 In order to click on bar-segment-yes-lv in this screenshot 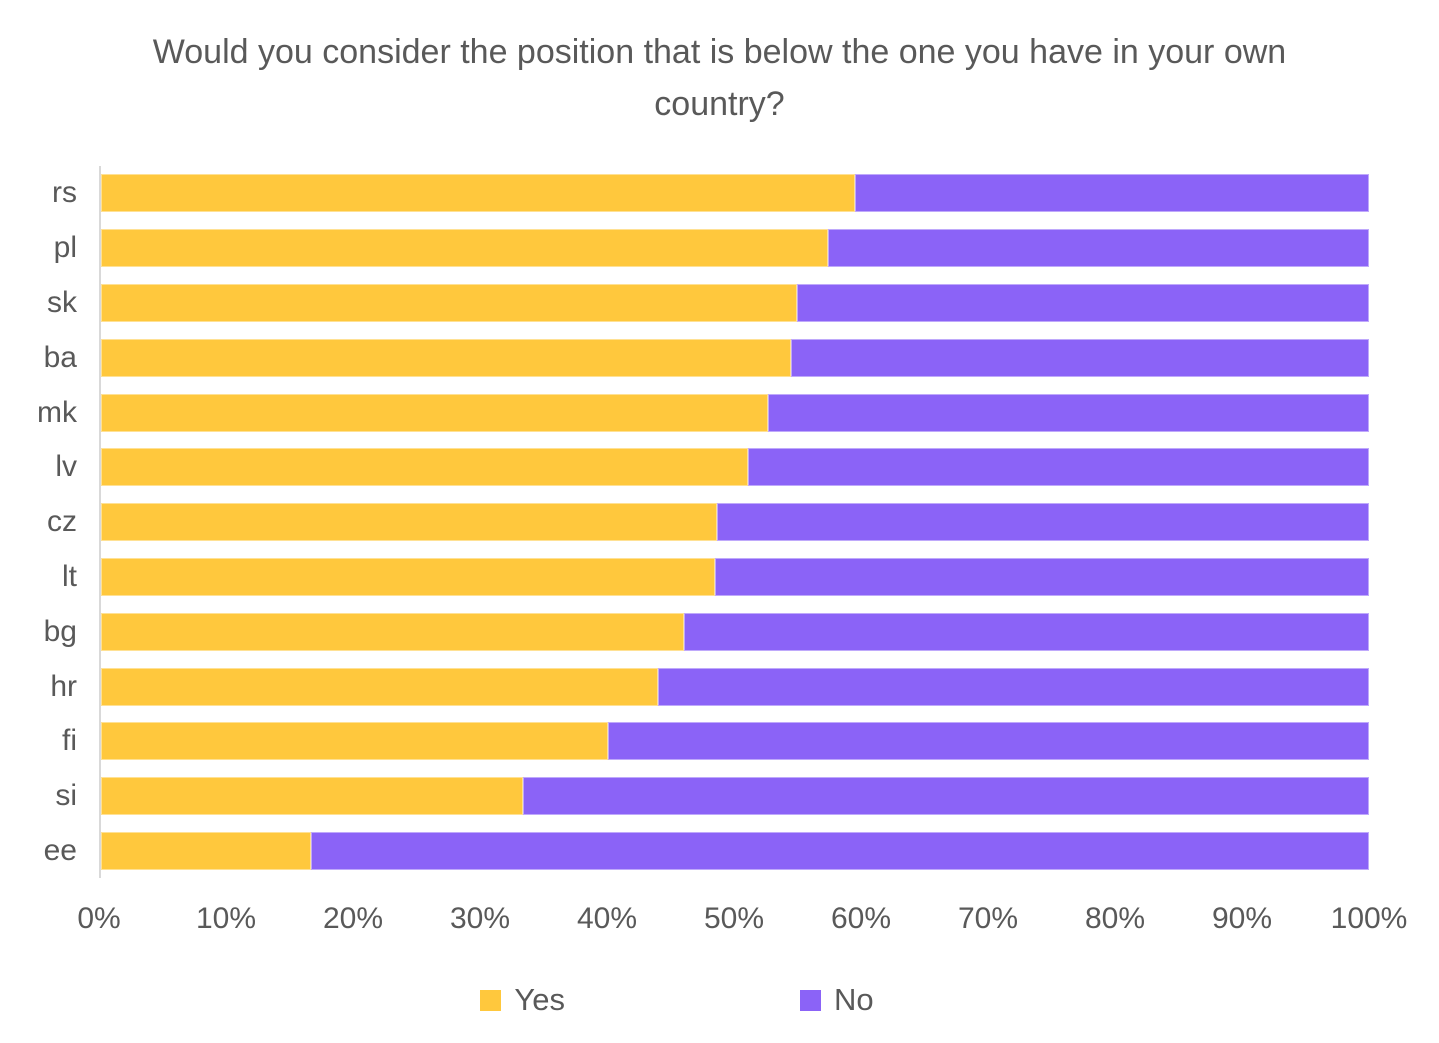, I will do `click(424, 467)`.